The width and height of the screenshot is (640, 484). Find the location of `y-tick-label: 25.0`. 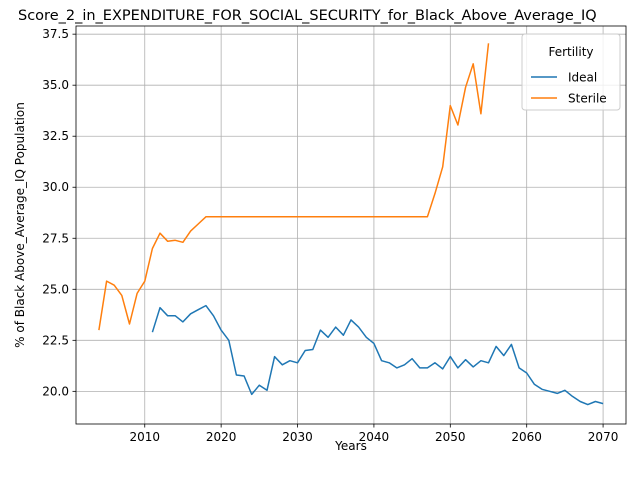

y-tick-label: 25.0 is located at coordinates (55, 289).